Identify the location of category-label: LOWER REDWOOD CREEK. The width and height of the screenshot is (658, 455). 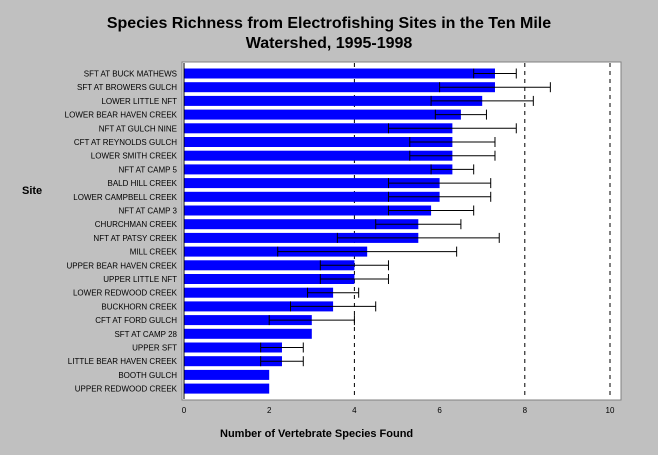
(125, 293).